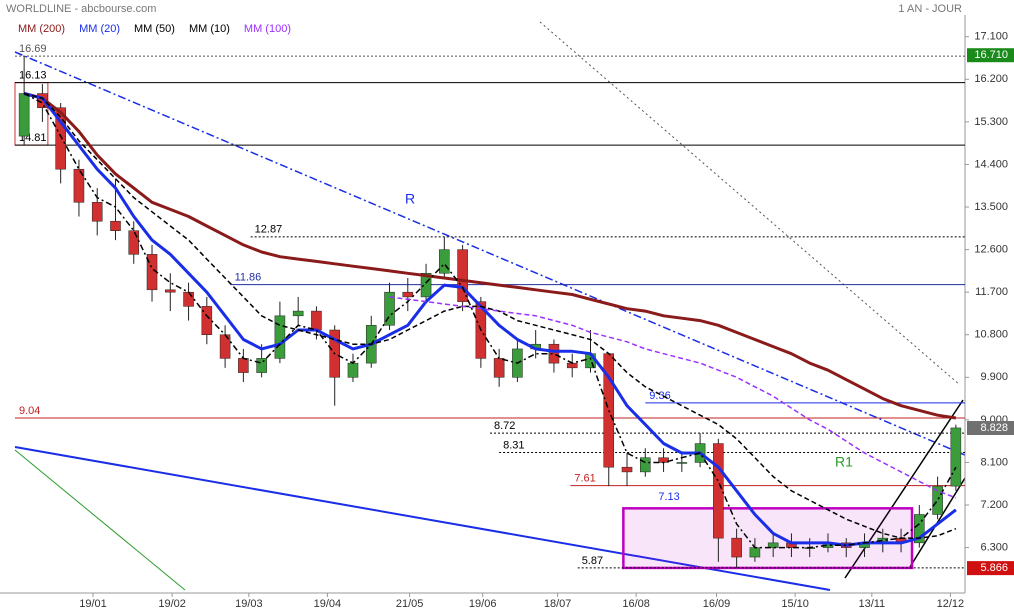 Image resolution: width=1014 pixels, height=613 pixels. I want to click on x-tick-label: 16/08, so click(636, 604).